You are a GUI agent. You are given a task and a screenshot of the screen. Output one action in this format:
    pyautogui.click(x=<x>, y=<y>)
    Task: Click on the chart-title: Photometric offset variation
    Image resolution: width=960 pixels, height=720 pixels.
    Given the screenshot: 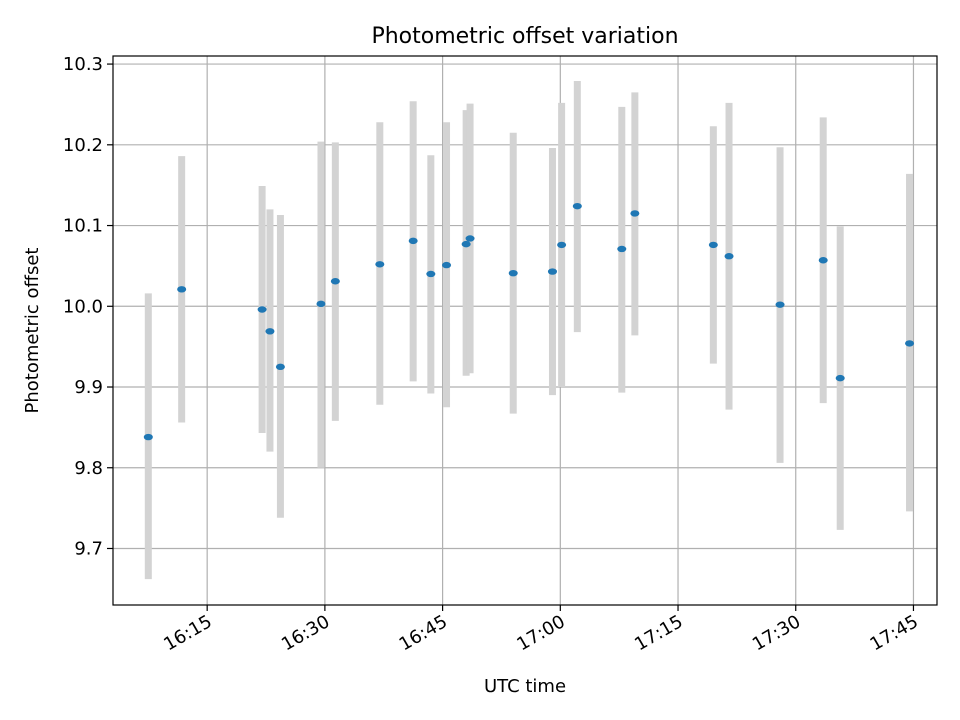 What is the action you would take?
    pyautogui.click(x=524, y=36)
    